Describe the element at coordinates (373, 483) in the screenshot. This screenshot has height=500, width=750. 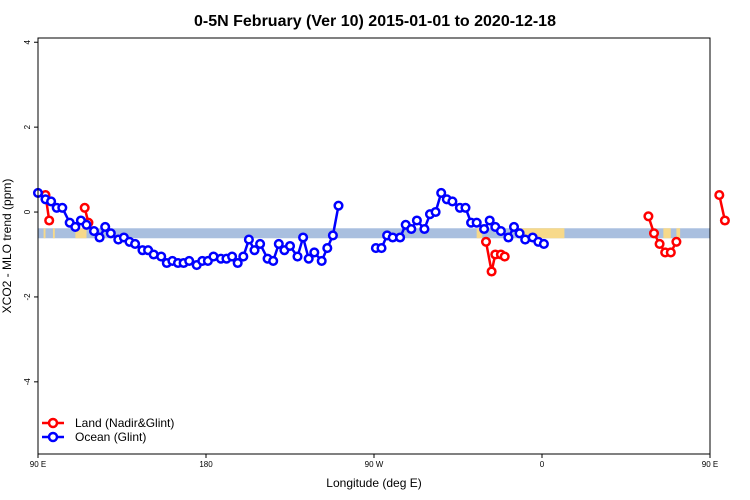
I see `x-axis-label: Longitude (deg E)` at that location.